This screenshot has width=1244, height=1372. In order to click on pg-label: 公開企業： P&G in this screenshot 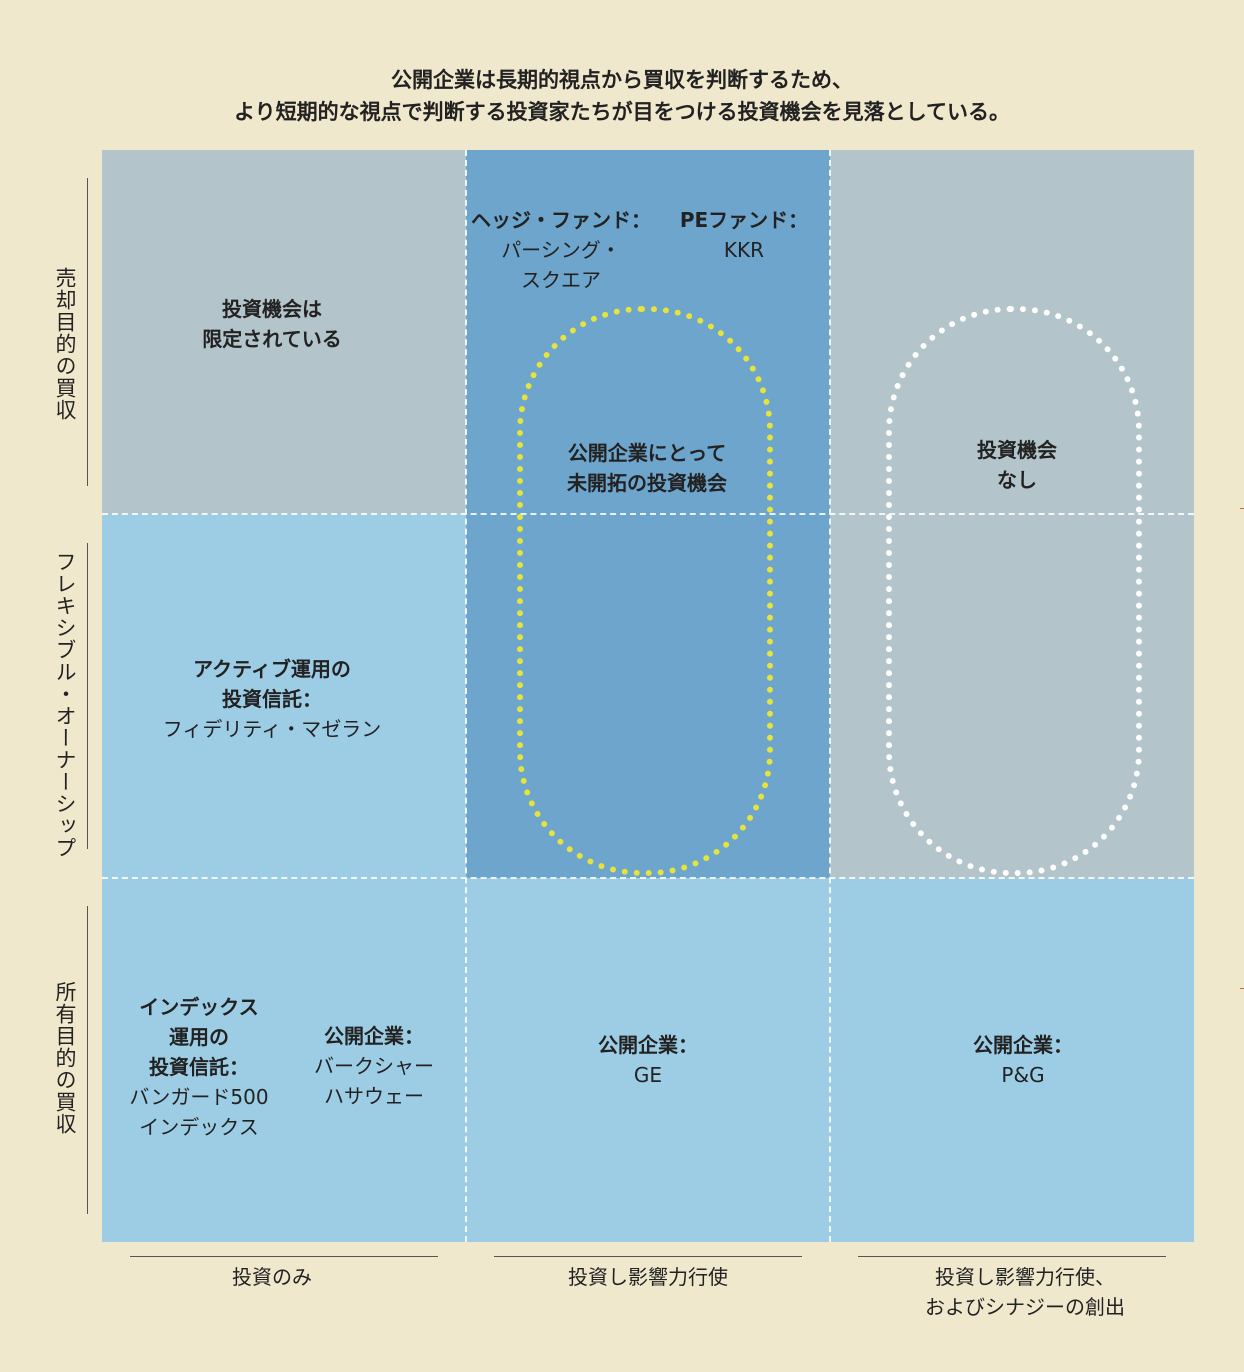, I will do `click(1023, 1060)`.